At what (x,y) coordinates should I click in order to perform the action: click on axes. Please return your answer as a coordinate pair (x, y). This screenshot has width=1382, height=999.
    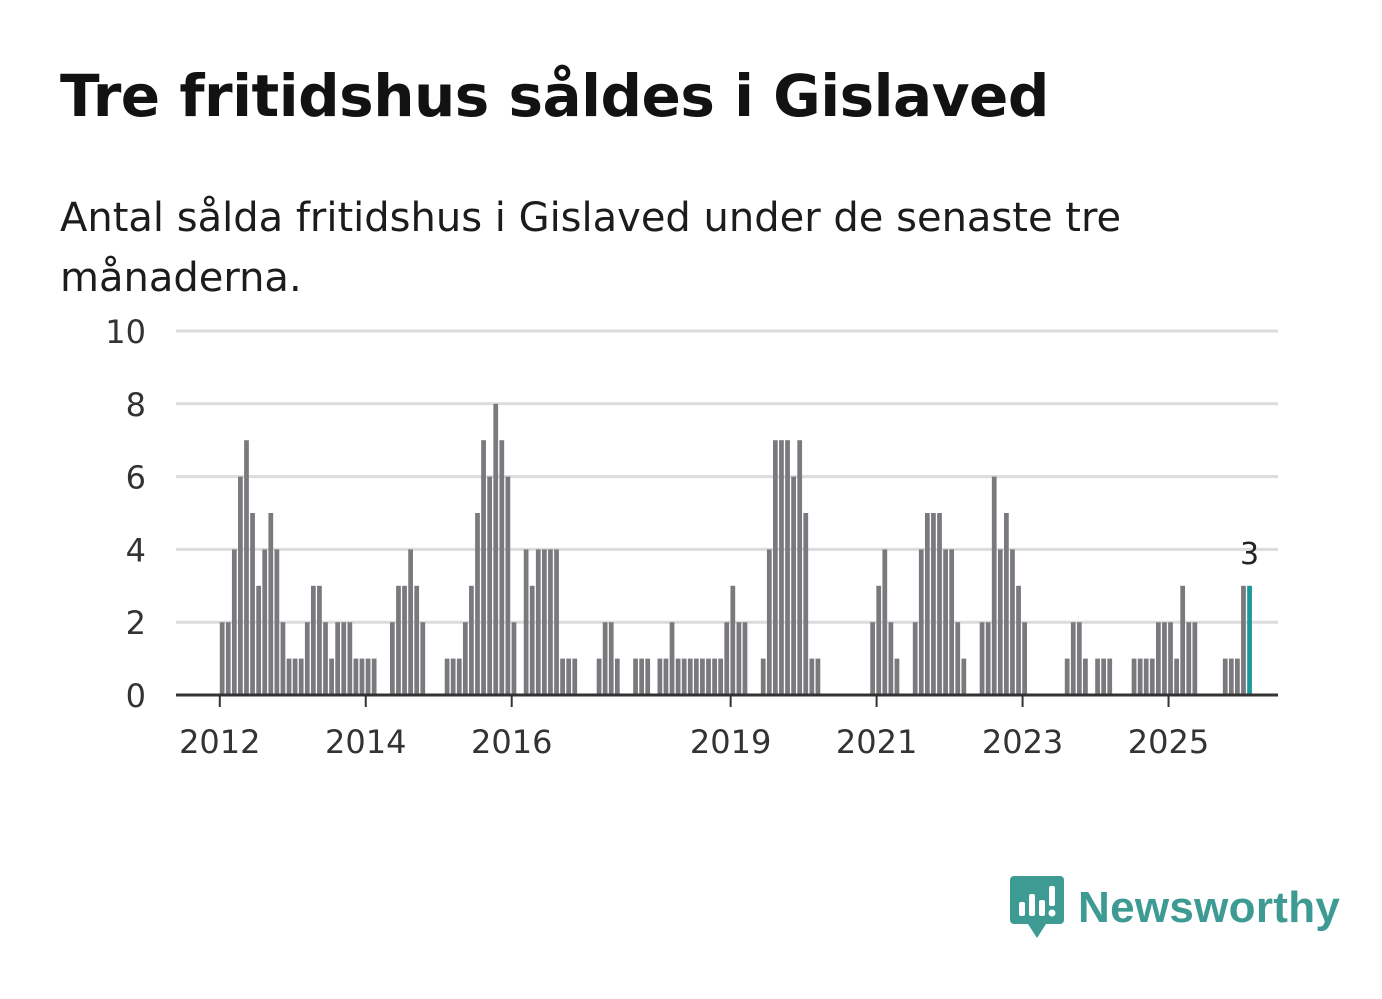
    Looking at the image, I should click on (727, 700).